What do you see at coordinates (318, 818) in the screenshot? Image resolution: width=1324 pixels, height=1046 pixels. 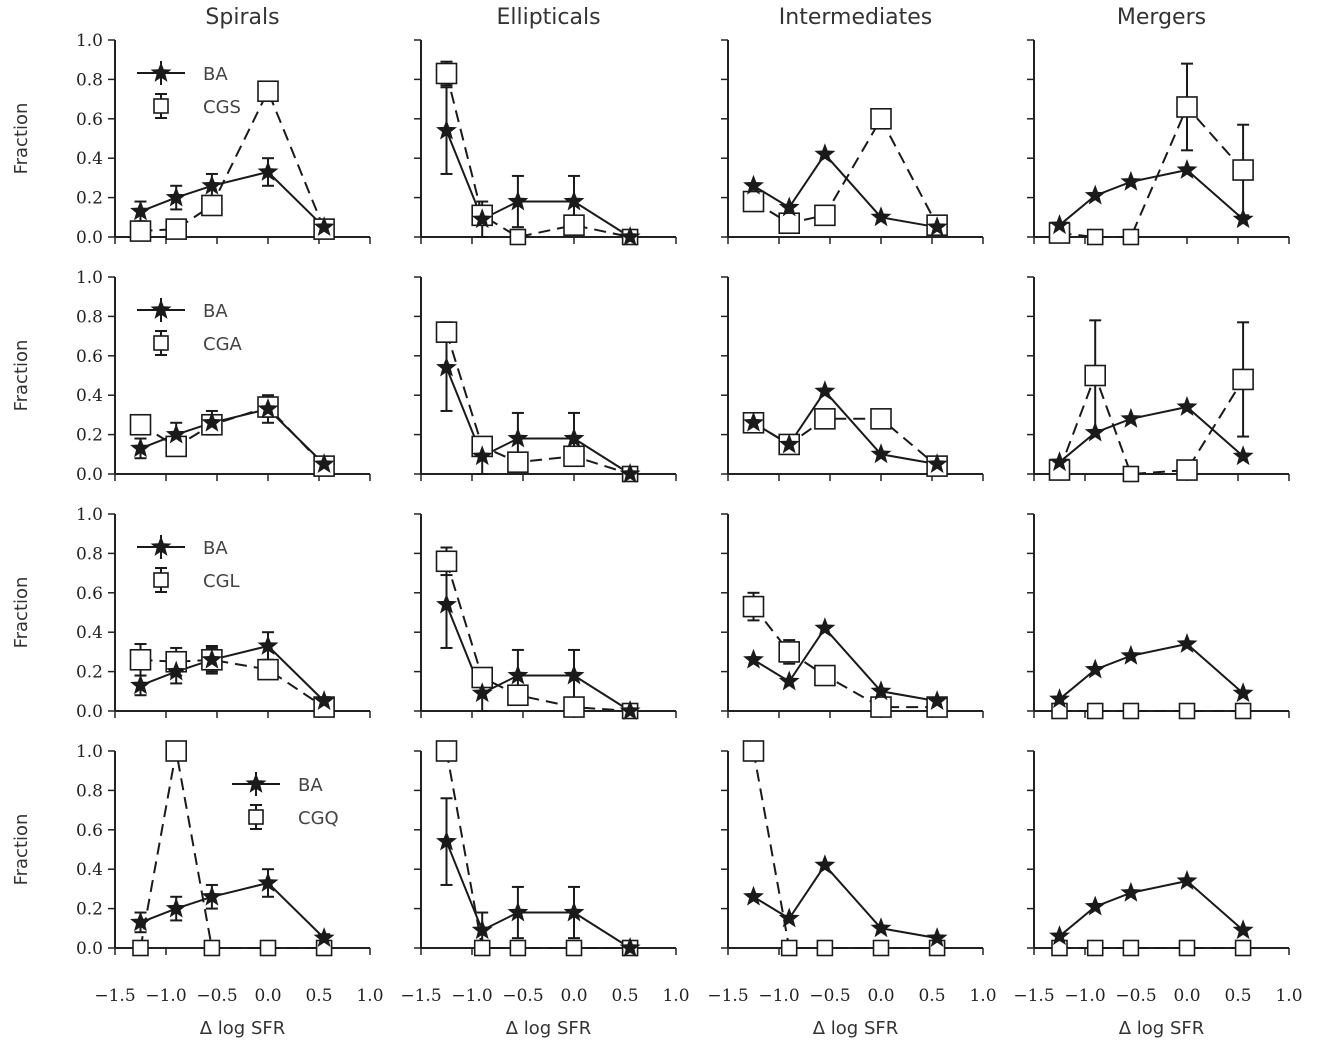 I see `legend-label-cgq: CGQ` at bounding box center [318, 818].